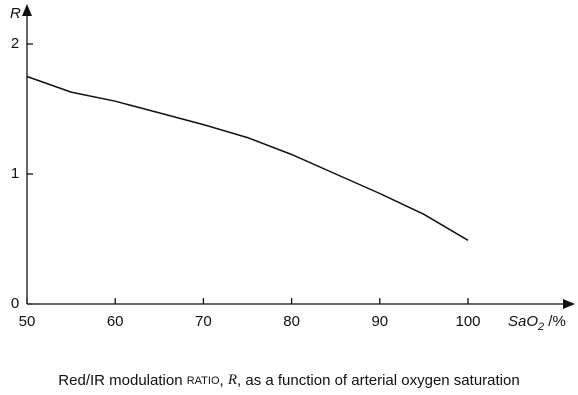  I want to click on x-tick-label: 80, so click(291, 321).